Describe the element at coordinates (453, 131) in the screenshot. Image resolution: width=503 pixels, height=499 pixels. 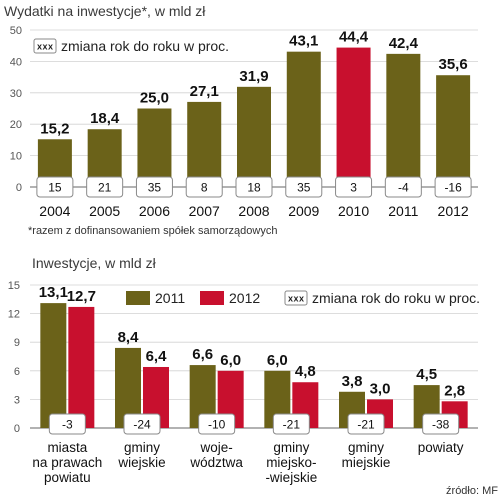
I see `bar-2012` at that location.